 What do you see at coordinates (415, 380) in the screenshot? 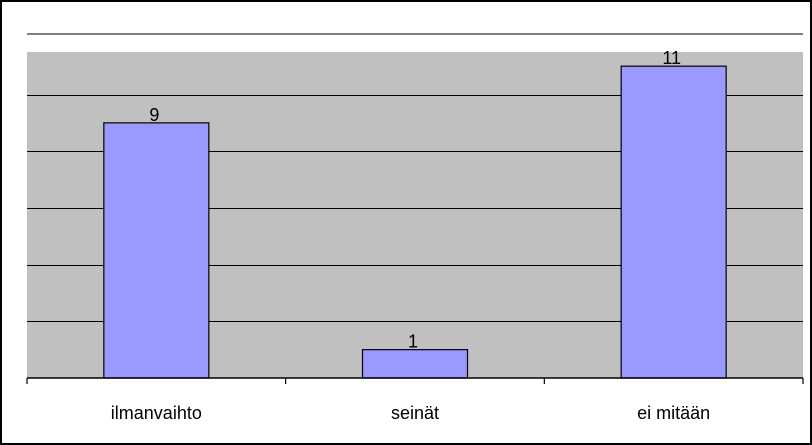
I see `x-axis` at bounding box center [415, 380].